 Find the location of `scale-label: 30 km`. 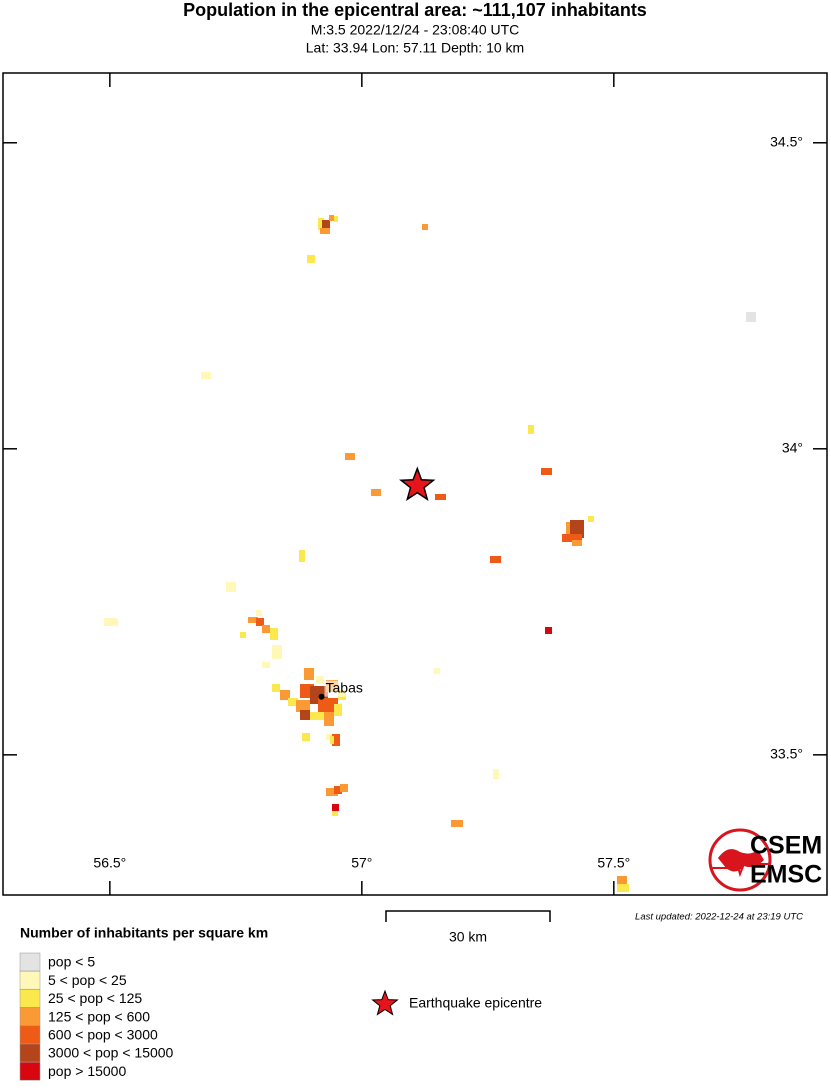

scale-label: 30 km is located at coordinates (468, 937).